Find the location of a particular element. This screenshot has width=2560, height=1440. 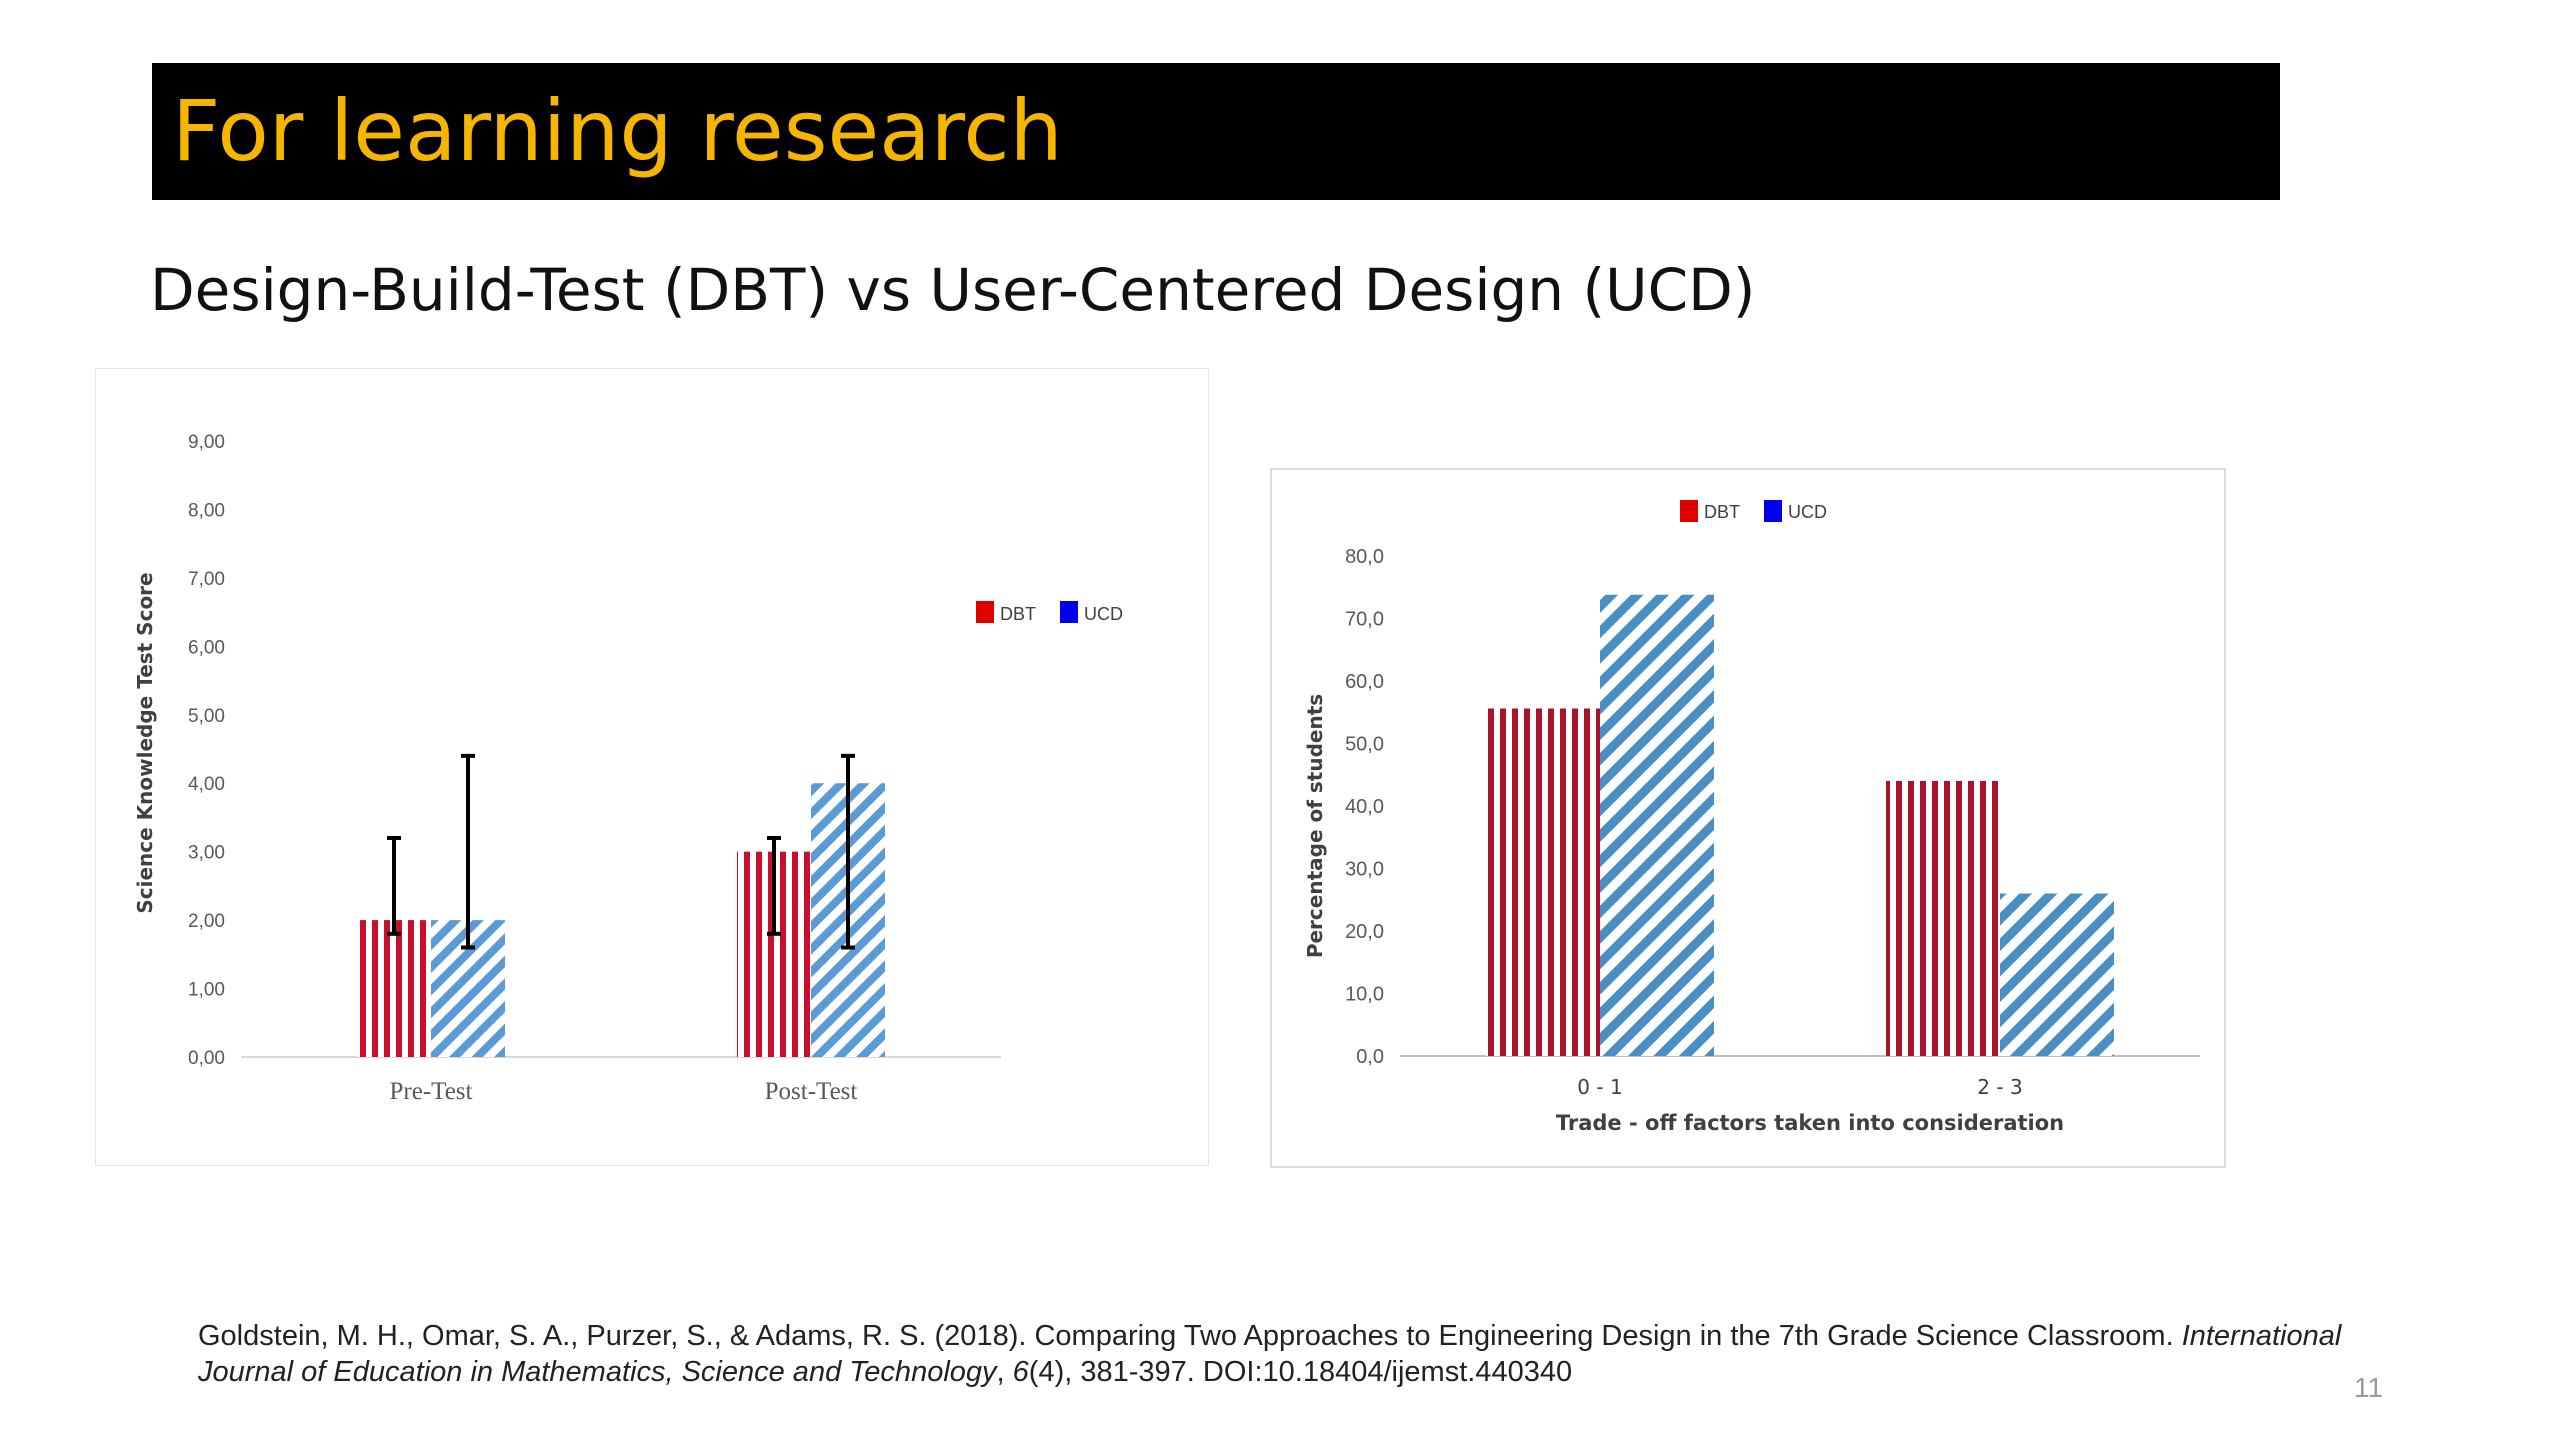

y-tick-label: 5,00 is located at coordinates (206, 716).